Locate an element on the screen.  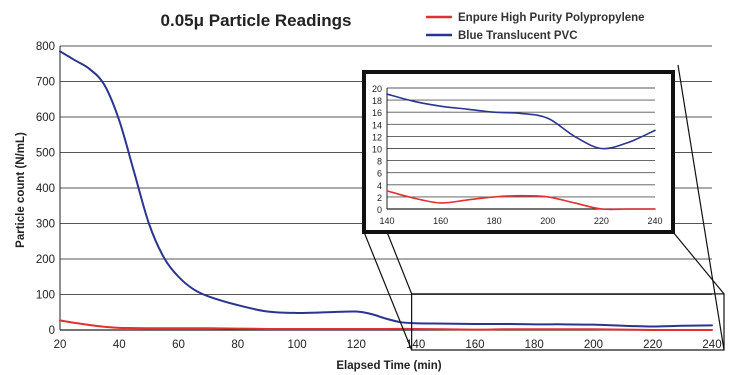
main-x-tick: 140 is located at coordinates (415, 345).